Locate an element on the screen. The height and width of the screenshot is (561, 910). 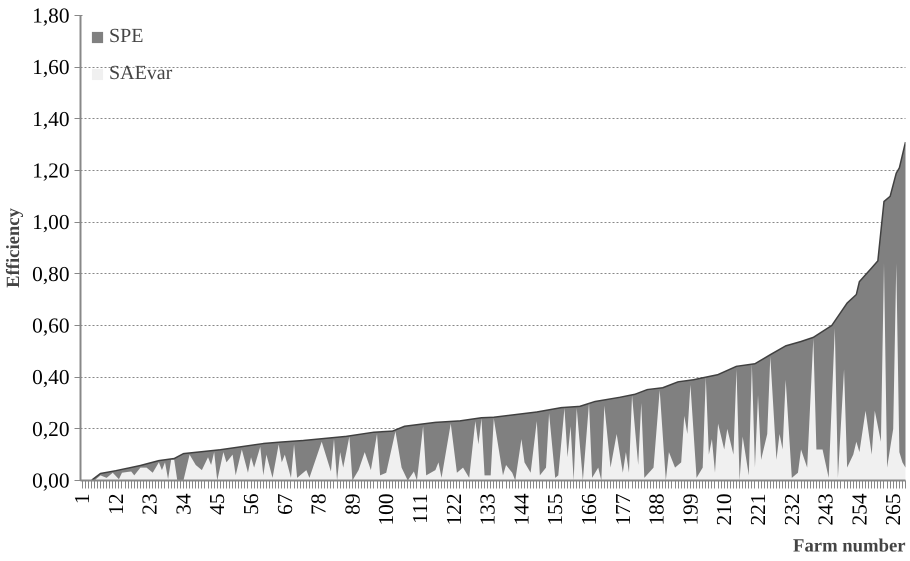
x-tick-label: 188 is located at coordinates (656, 509).